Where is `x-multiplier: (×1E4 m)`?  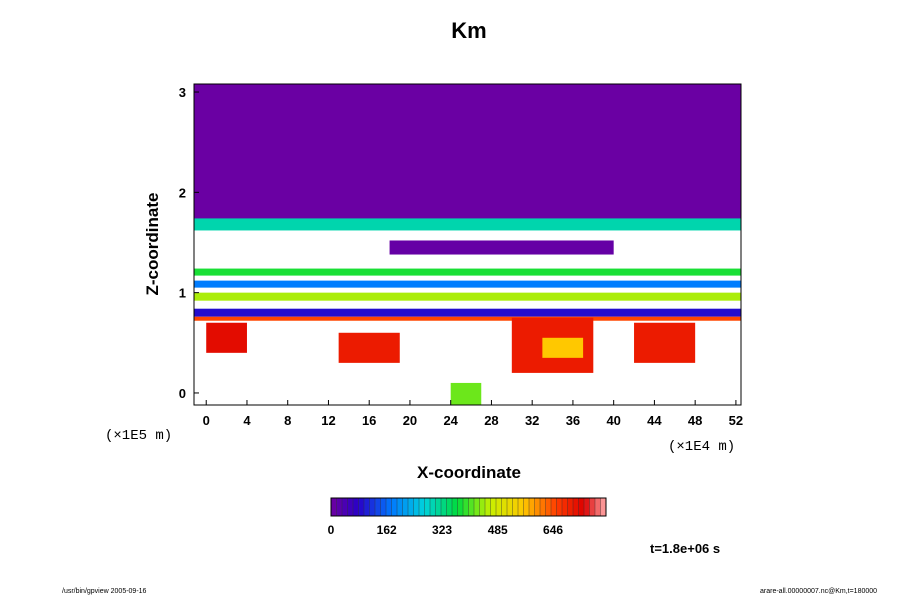
x-multiplier: (×1E4 m) is located at coordinates (701, 447).